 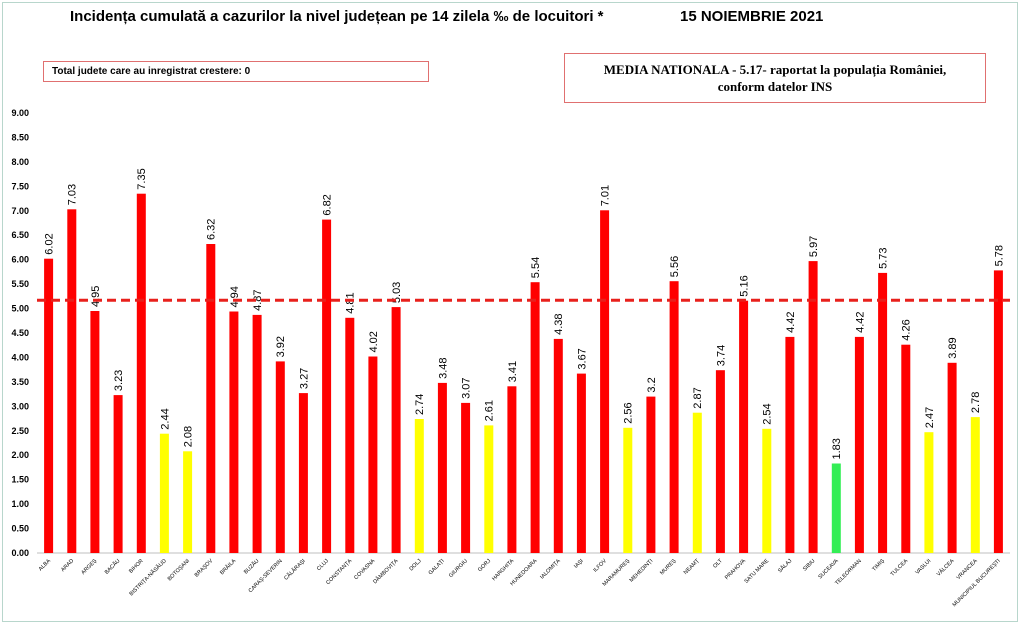 I want to click on y-tick-label: 3.00, so click(x=20, y=406).